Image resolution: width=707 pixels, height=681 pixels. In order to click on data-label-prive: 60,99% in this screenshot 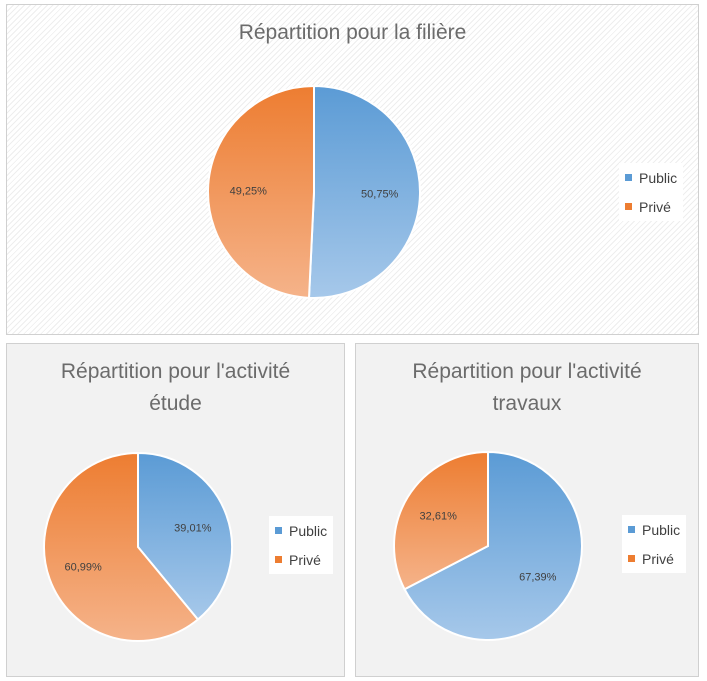, I will do `click(84, 568)`.